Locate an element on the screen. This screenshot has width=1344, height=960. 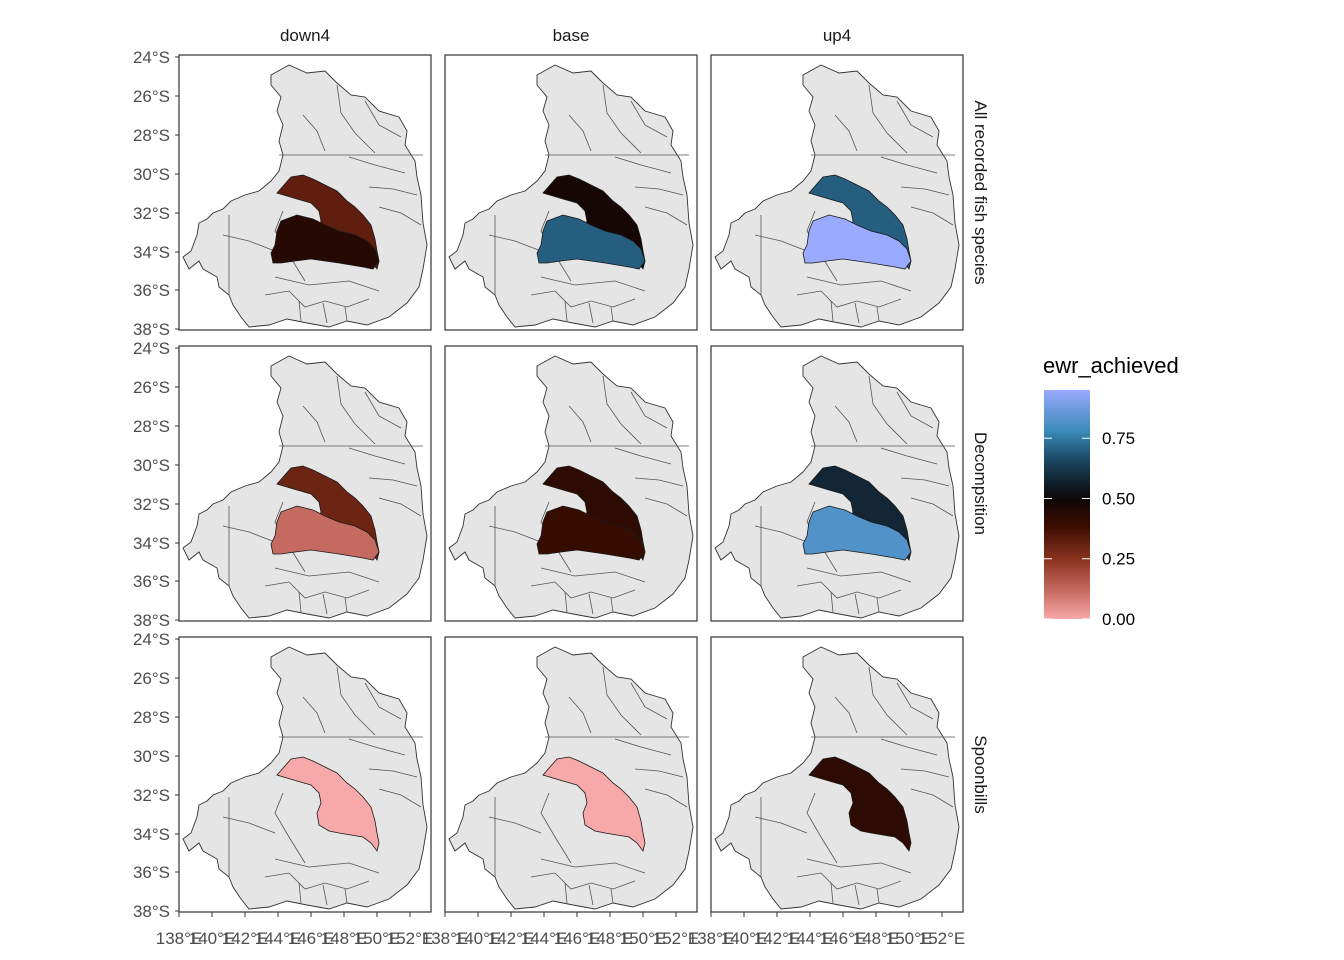
legend-tick-label: 0.25 is located at coordinates (1118, 559).